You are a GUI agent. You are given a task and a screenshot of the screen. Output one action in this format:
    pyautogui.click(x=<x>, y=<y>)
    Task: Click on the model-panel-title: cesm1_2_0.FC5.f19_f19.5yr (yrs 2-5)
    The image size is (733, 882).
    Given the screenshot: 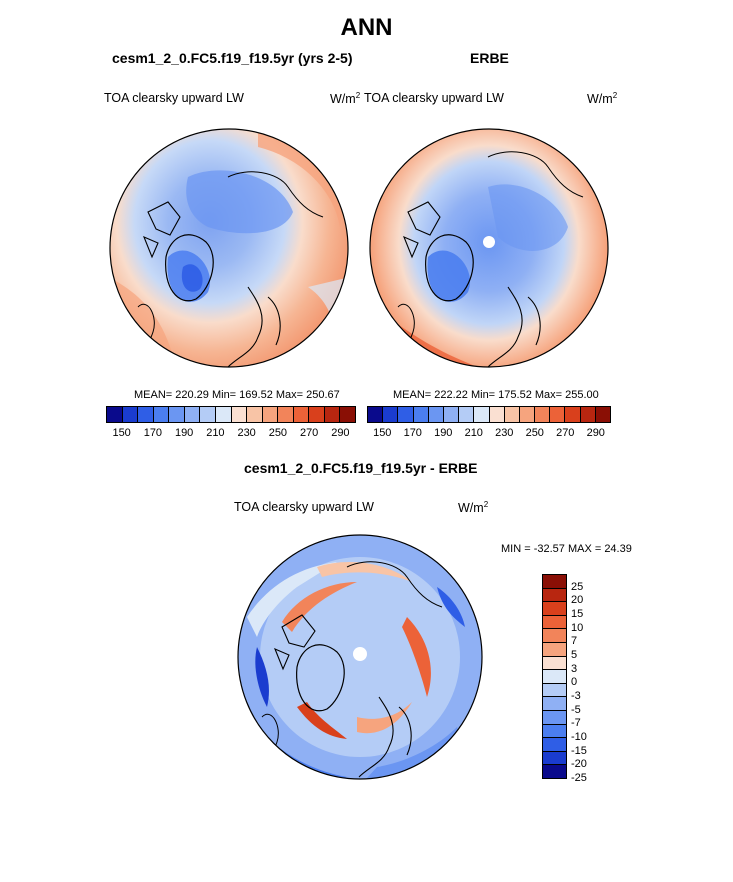 What is the action you would take?
    pyautogui.click(x=232, y=58)
    